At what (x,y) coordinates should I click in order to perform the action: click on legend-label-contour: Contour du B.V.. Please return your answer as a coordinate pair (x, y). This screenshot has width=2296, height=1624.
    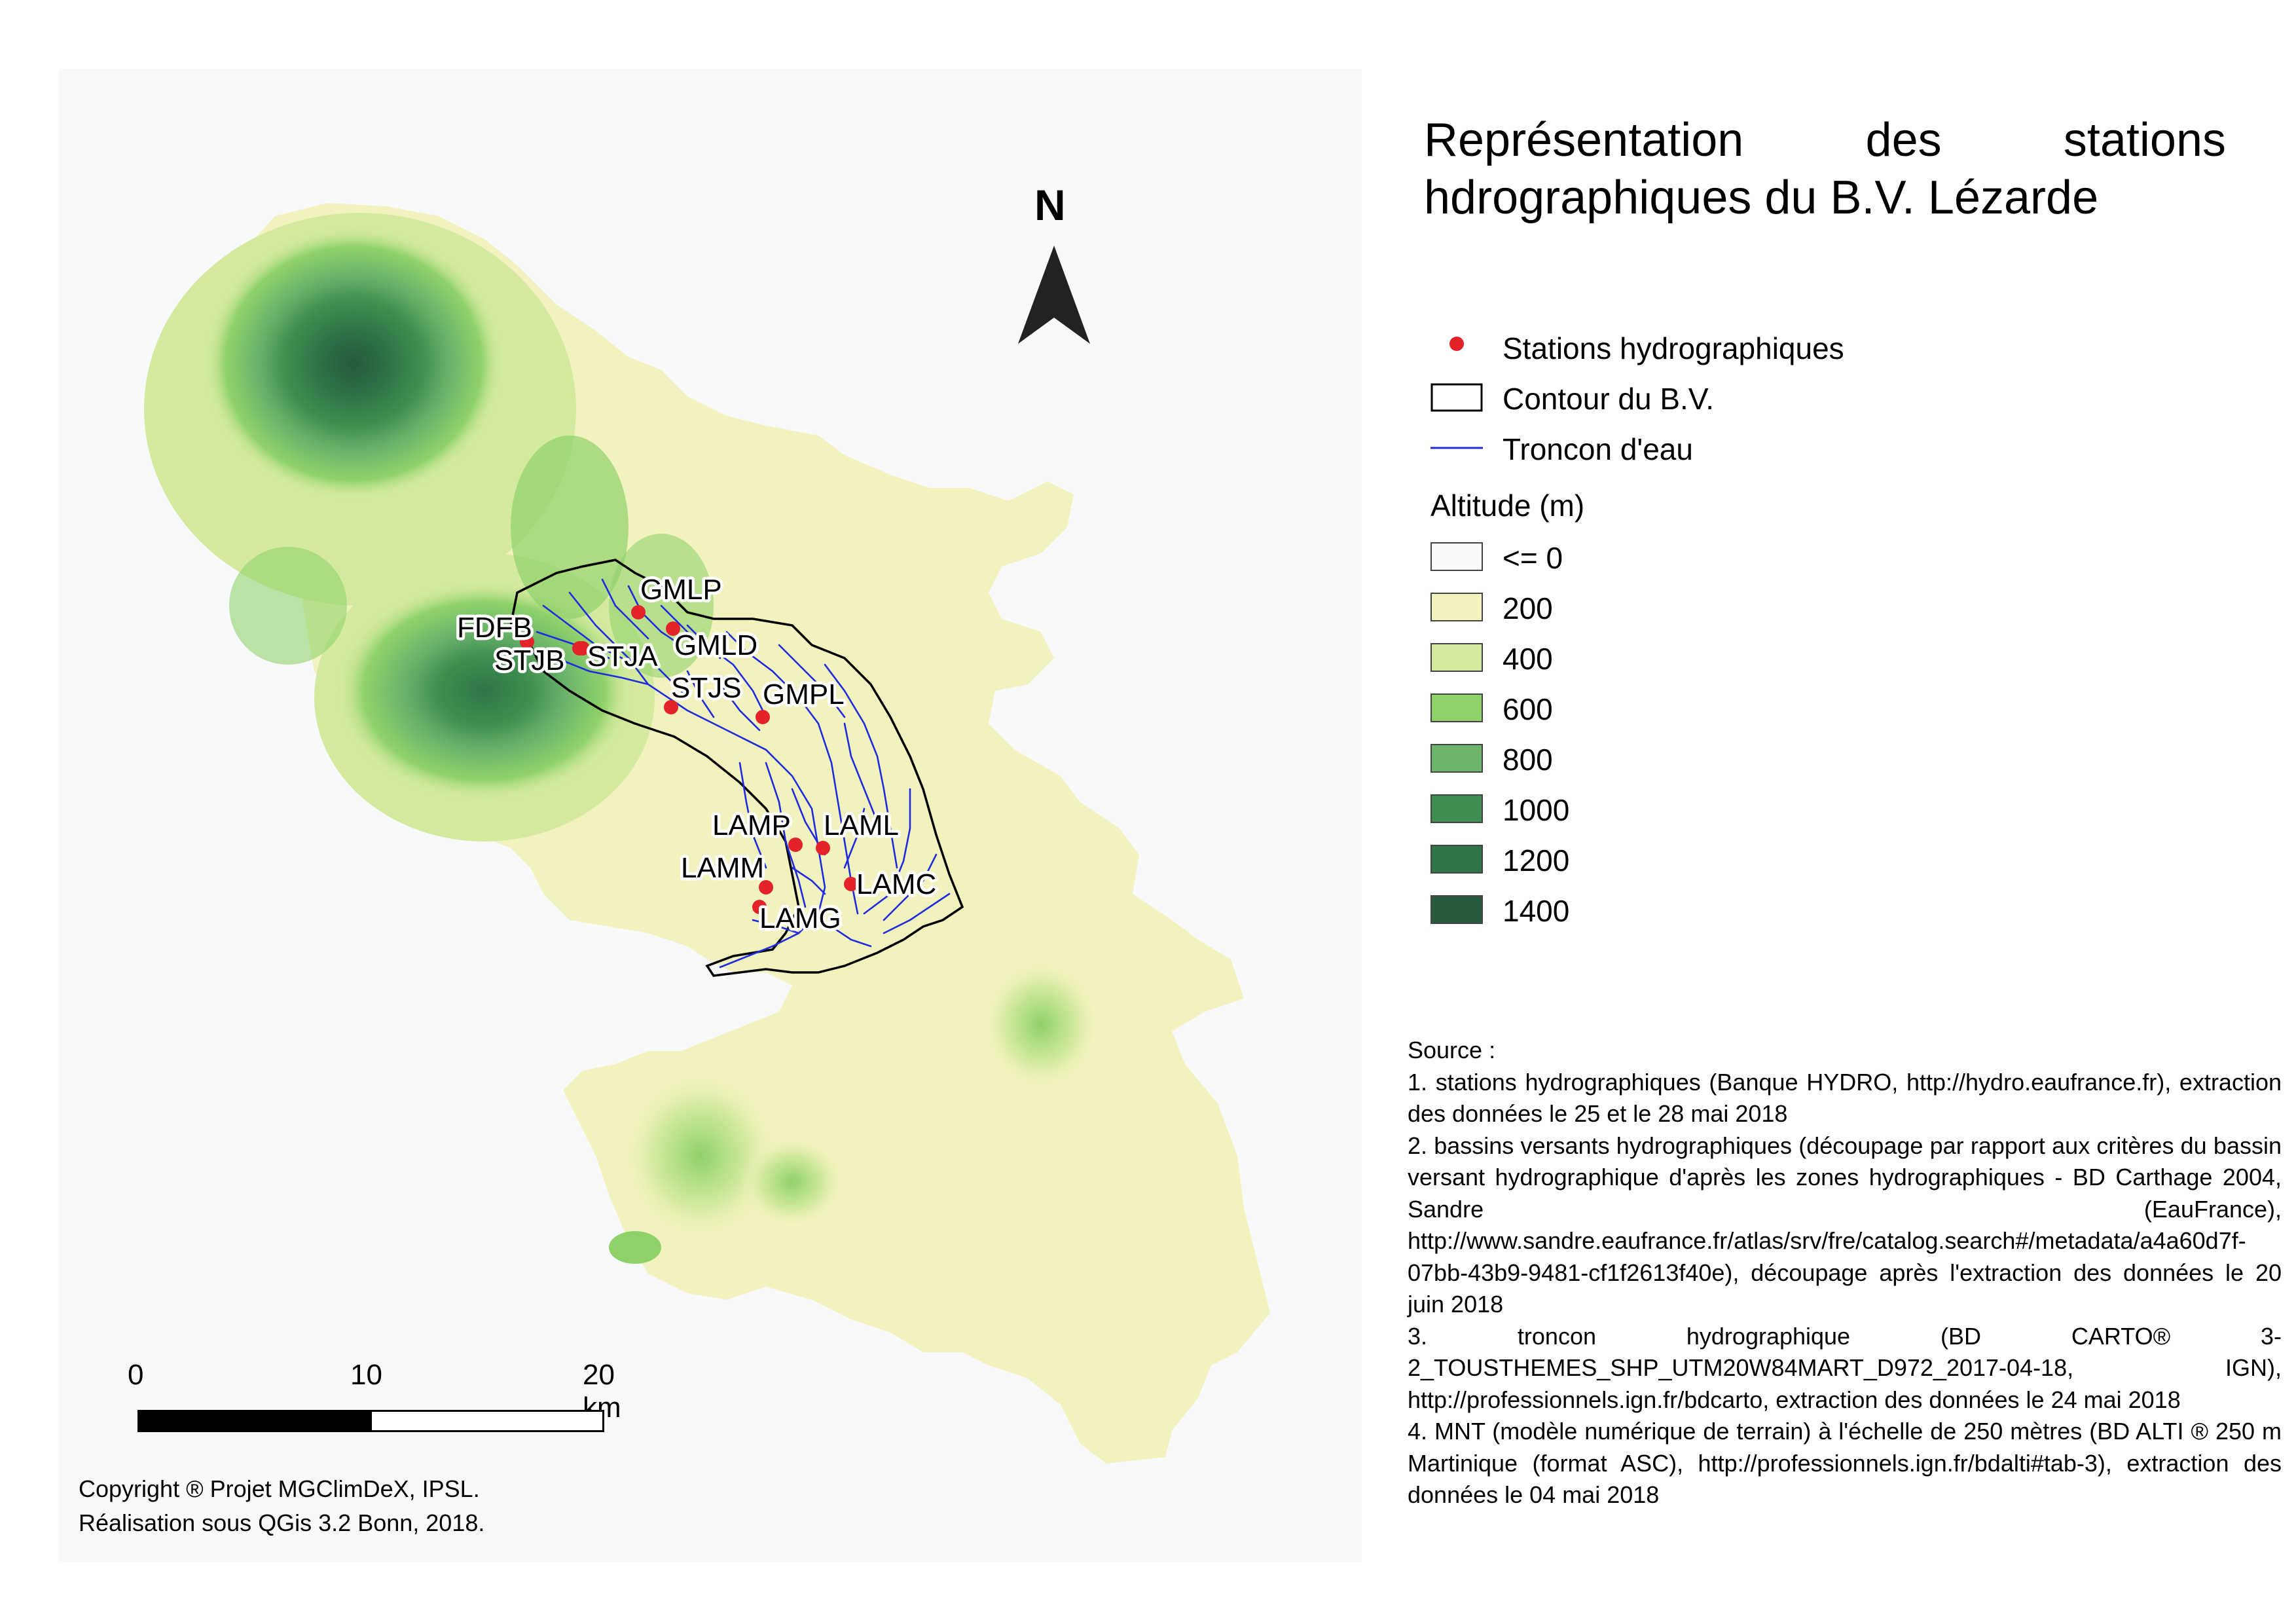
    Looking at the image, I should click on (1609, 399).